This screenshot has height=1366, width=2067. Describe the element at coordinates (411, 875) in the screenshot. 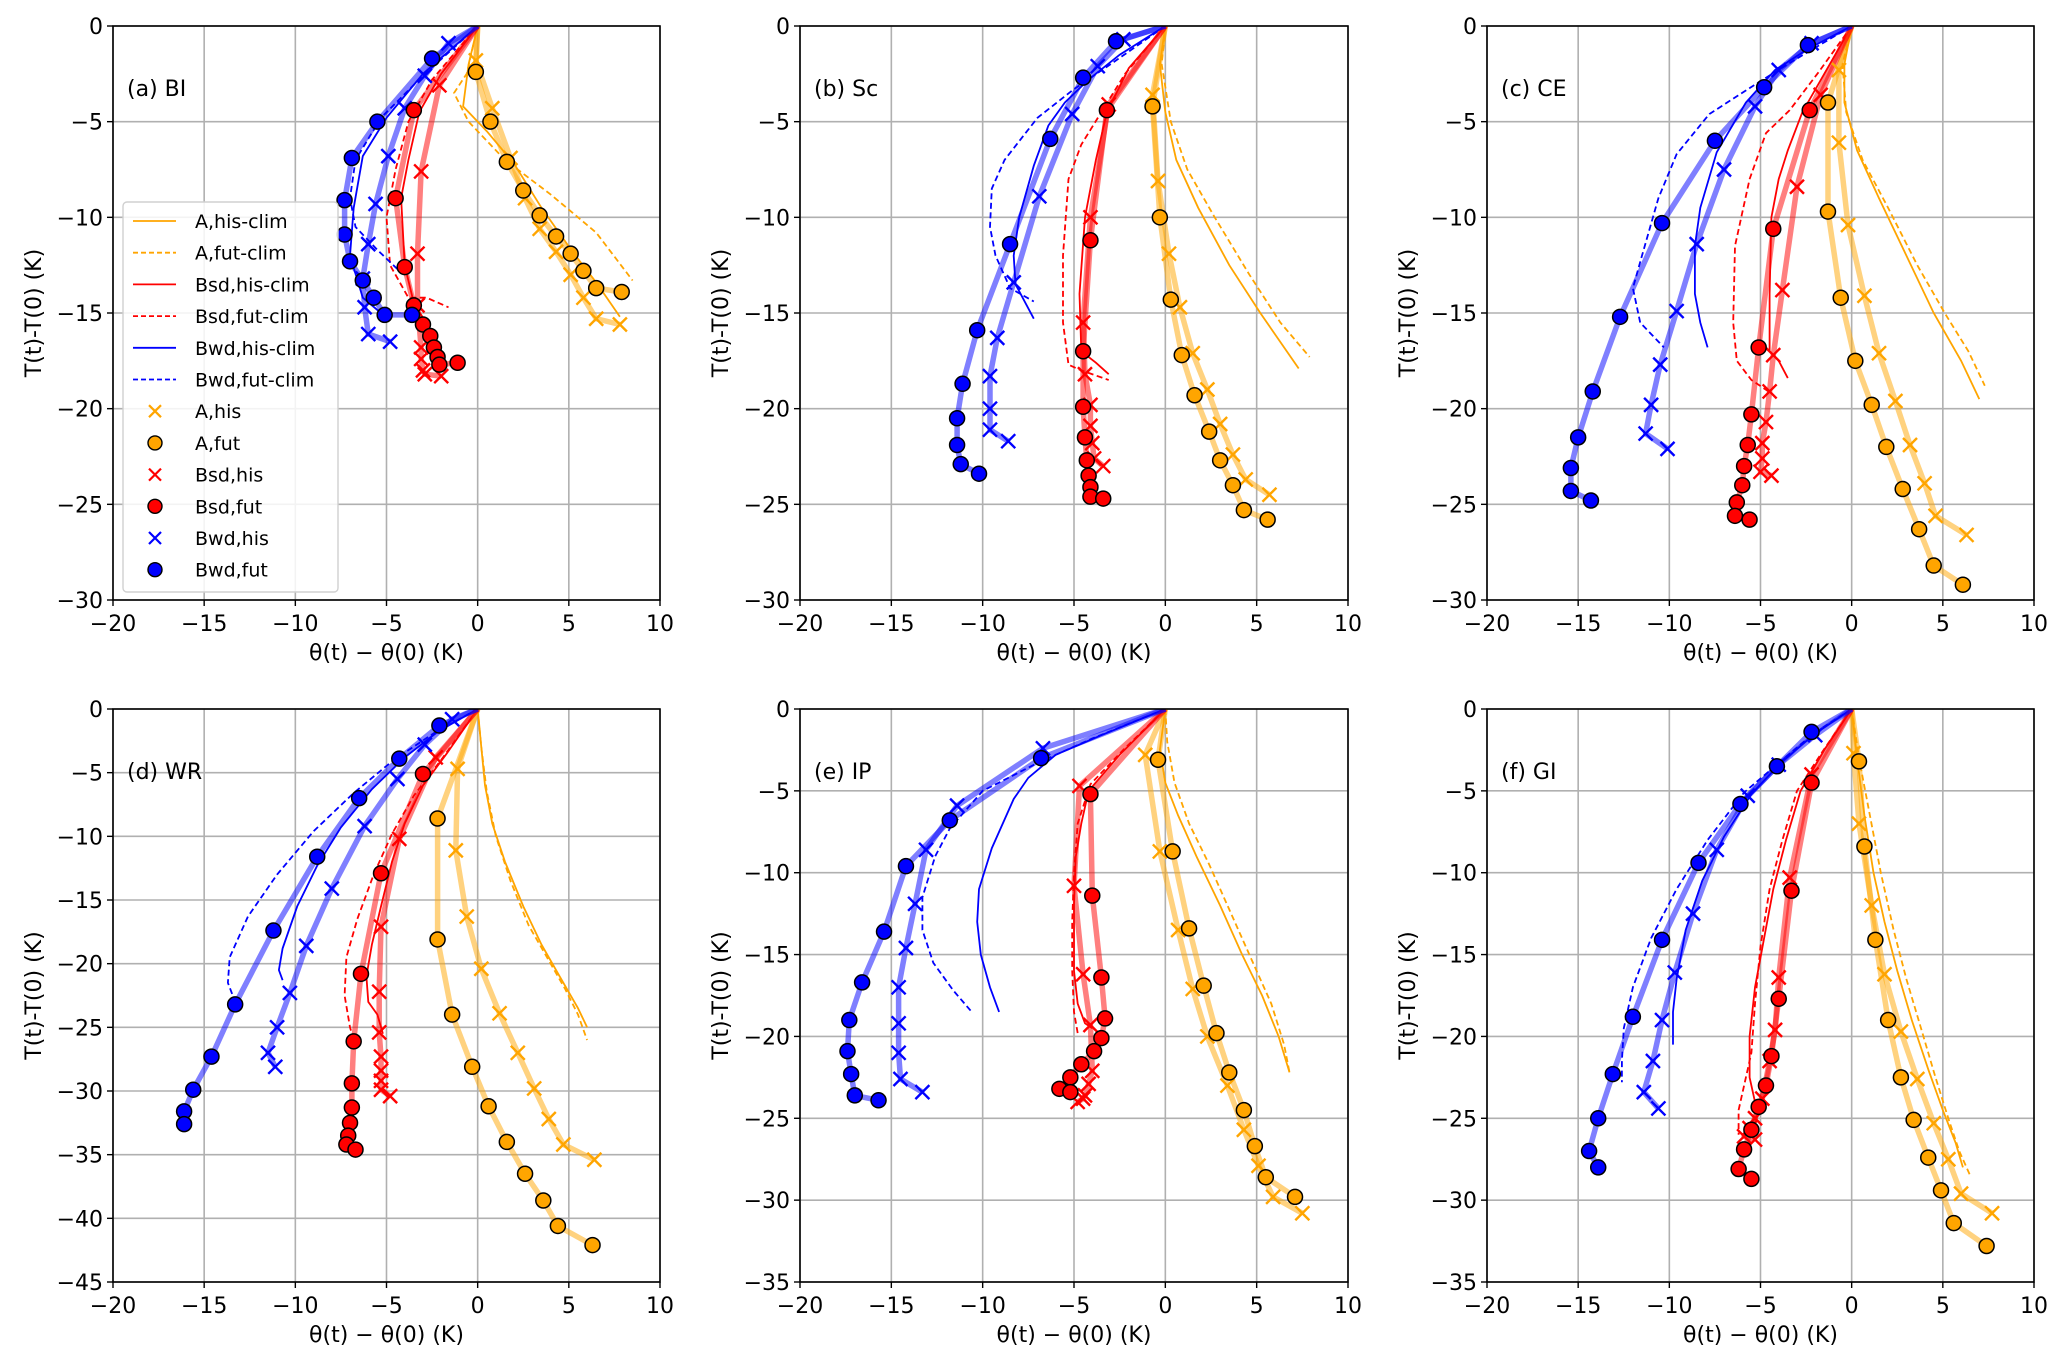

I see `series-line-bsd-fut-clim` at that location.